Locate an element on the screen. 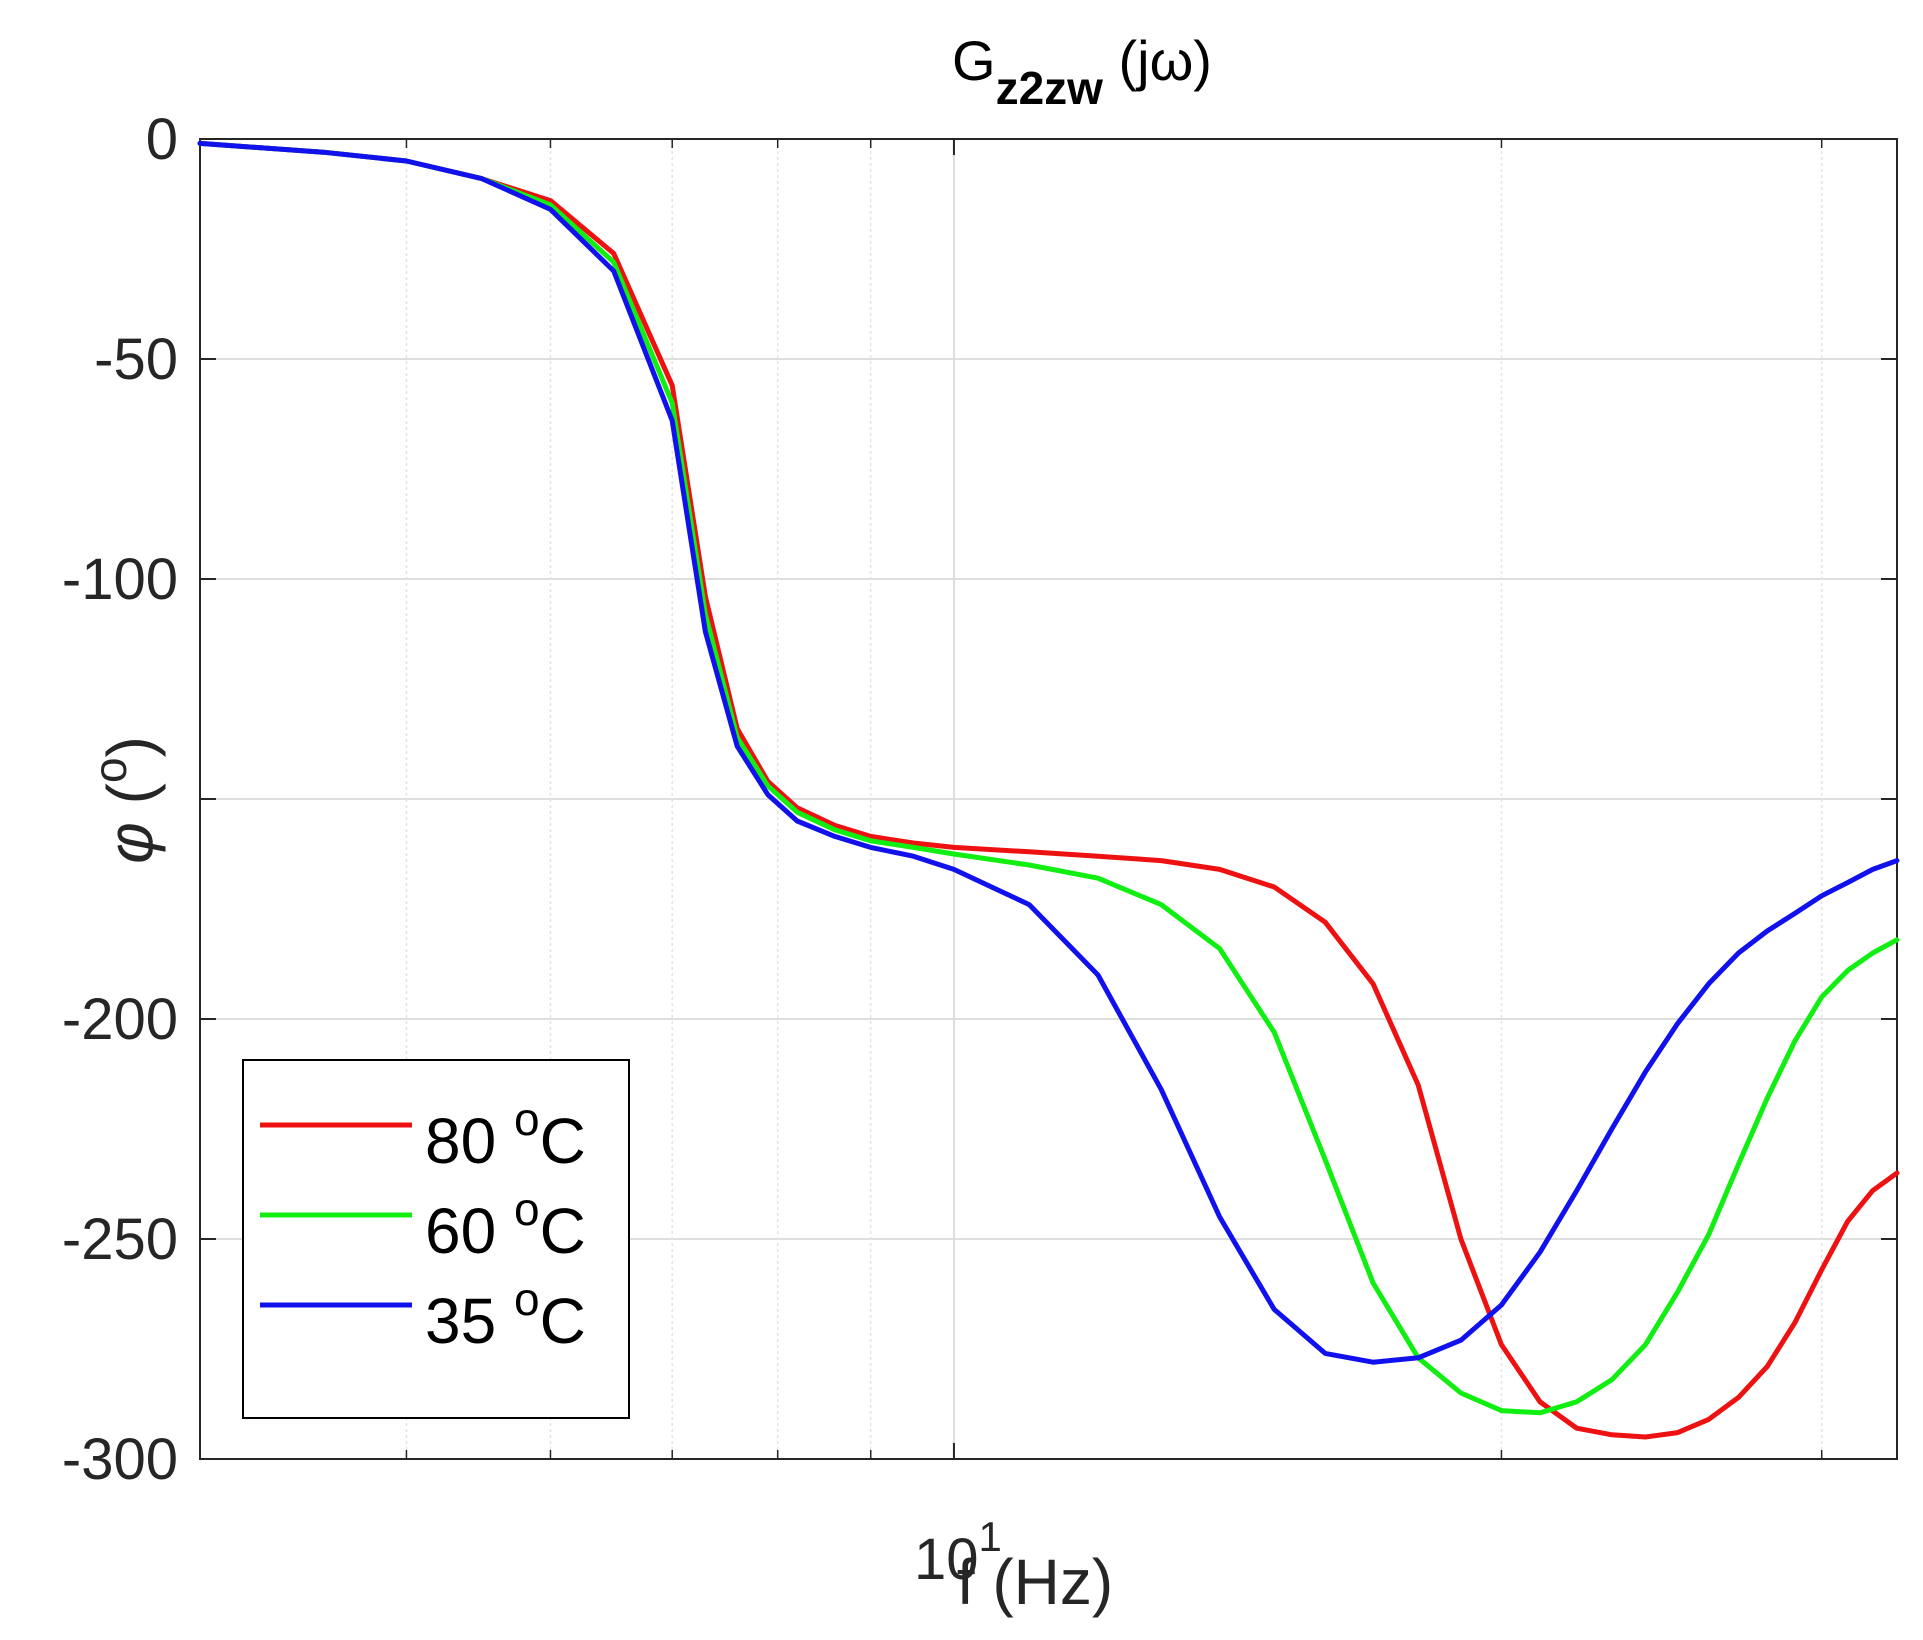 The width and height of the screenshot is (1923, 1640). legend-box is located at coordinates (436, 1239).